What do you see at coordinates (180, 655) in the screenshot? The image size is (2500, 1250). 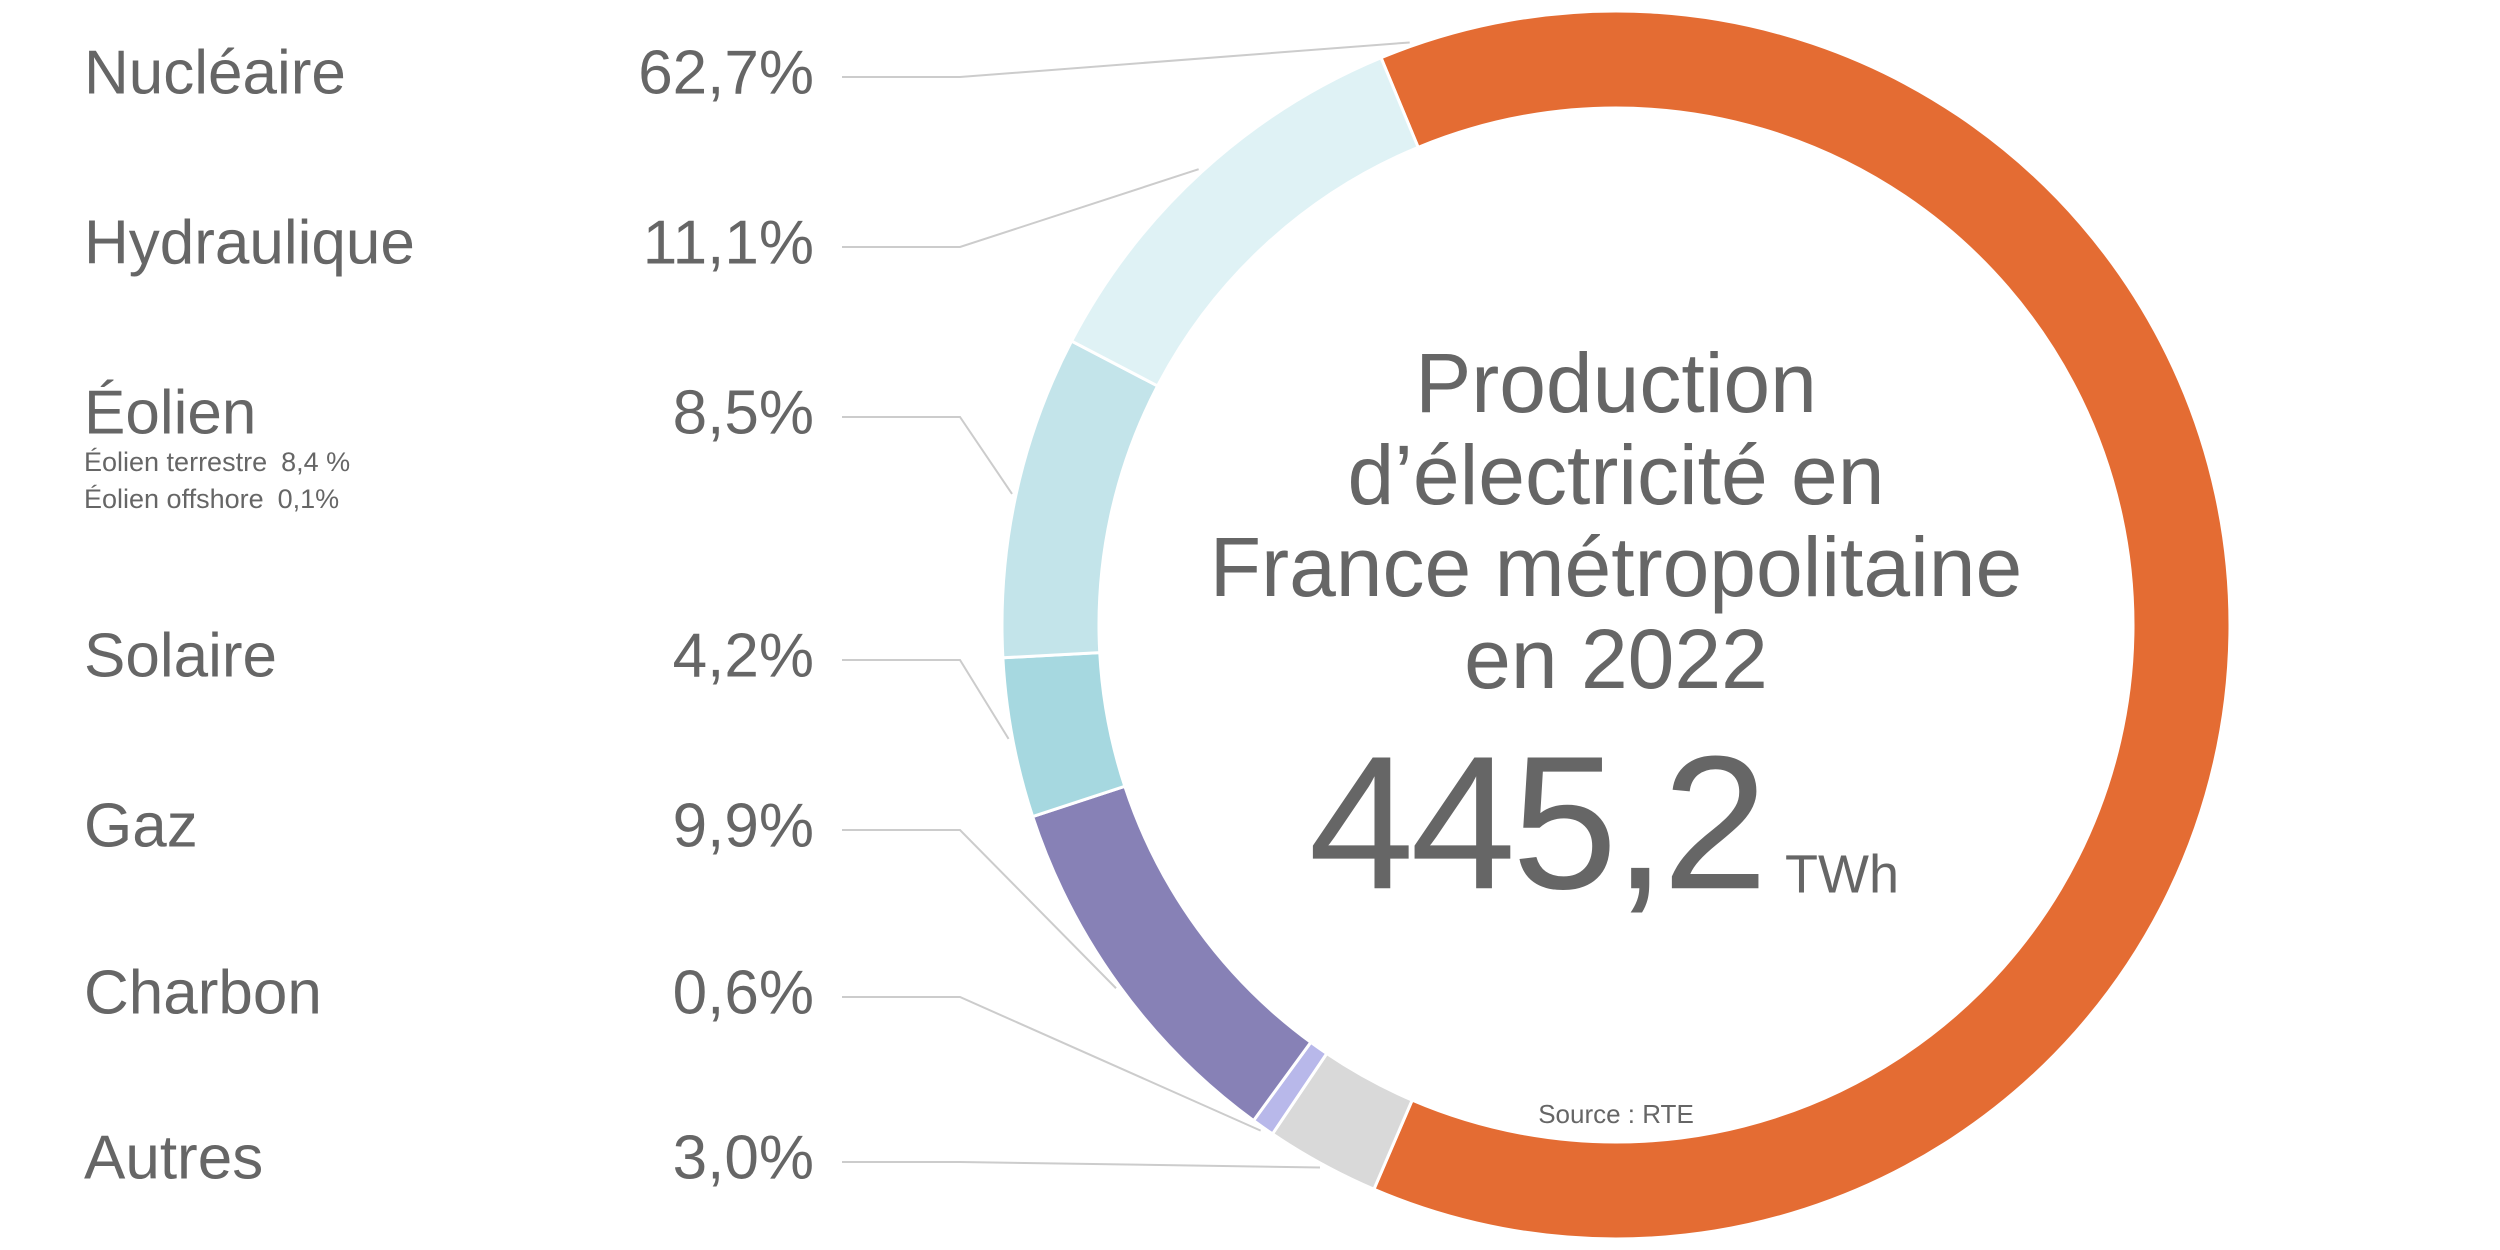 I see `category-label: Solaire` at bounding box center [180, 655].